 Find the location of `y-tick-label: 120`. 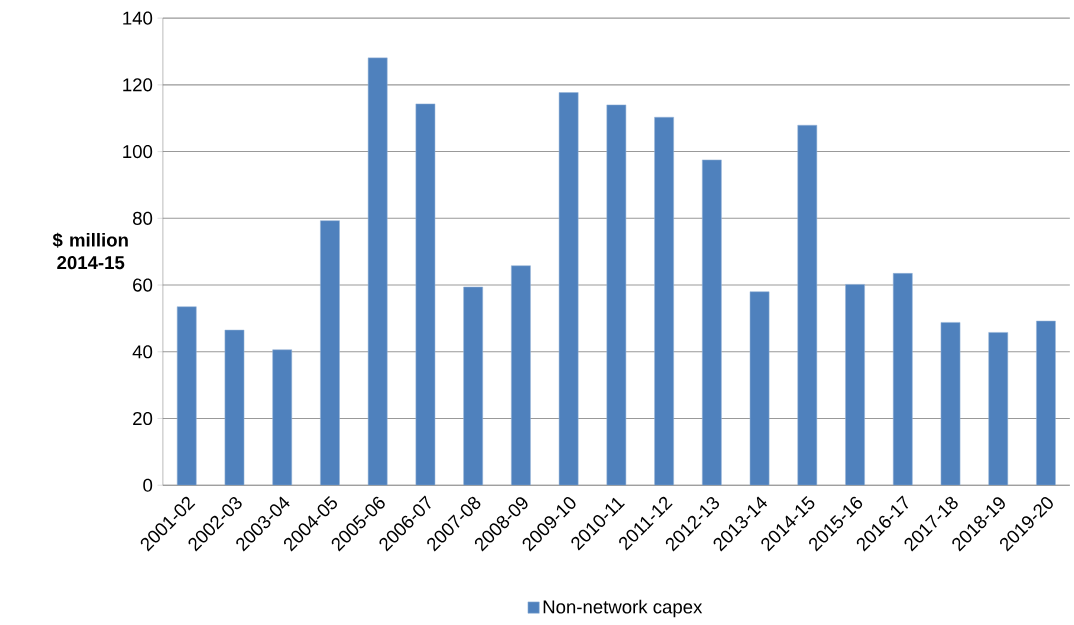

y-tick-label: 120 is located at coordinates (138, 85).